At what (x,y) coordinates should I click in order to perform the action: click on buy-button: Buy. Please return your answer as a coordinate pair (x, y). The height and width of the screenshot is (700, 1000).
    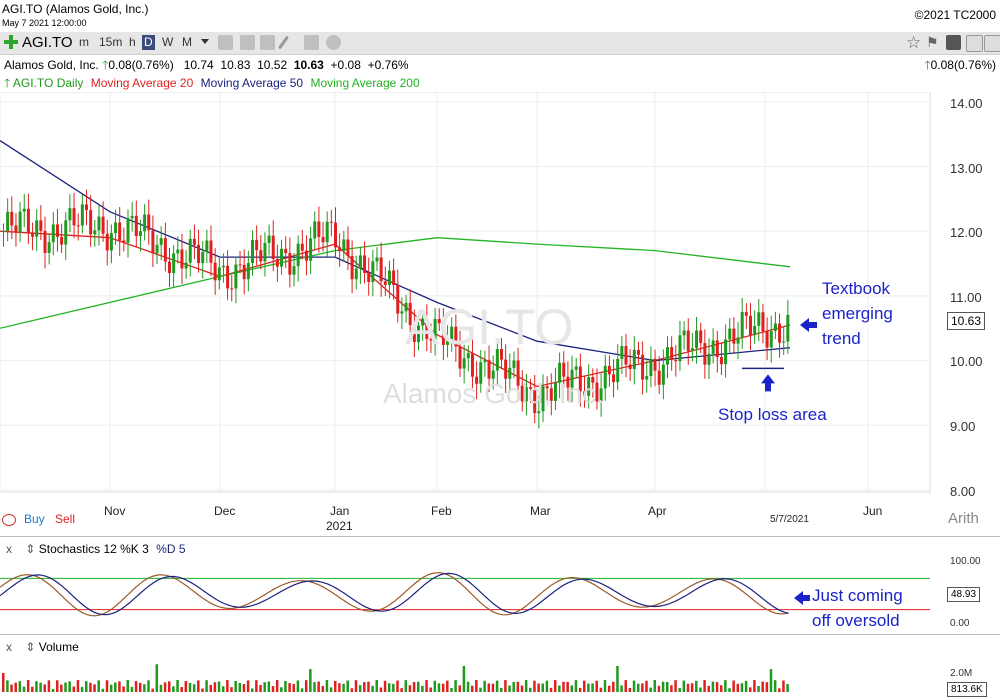
    Looking at the image, I should click on (34, 519).